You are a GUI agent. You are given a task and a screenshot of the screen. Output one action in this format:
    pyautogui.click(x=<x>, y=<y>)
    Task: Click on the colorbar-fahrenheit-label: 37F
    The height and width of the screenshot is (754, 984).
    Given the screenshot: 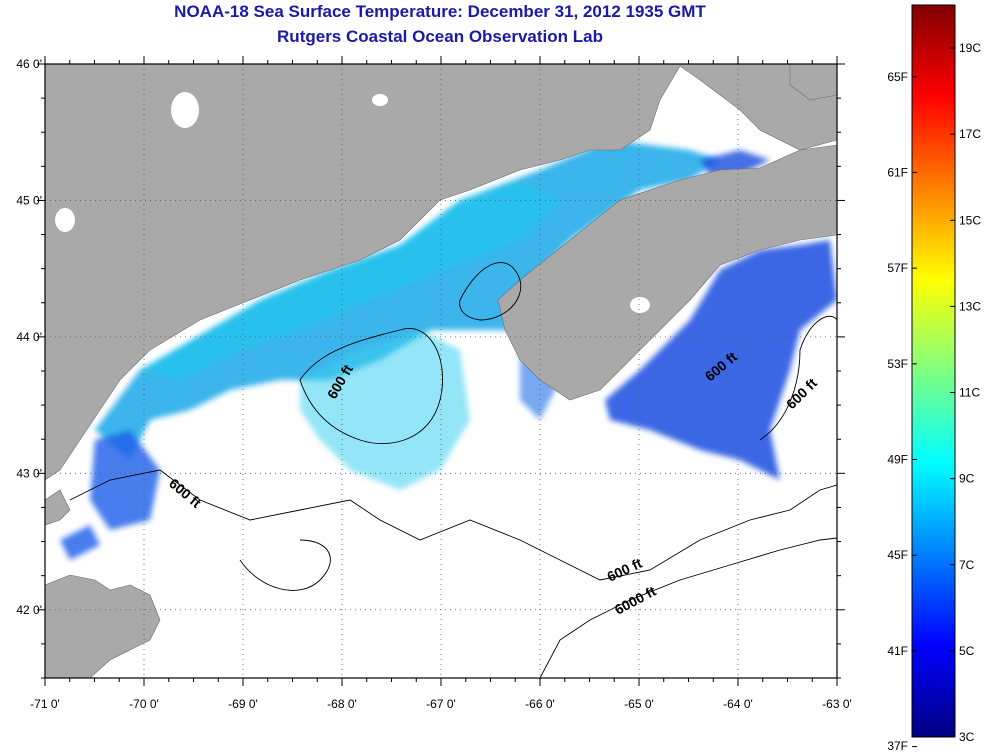 What is the action you would take?
    pyautogui.click(x=897, y=746)
    